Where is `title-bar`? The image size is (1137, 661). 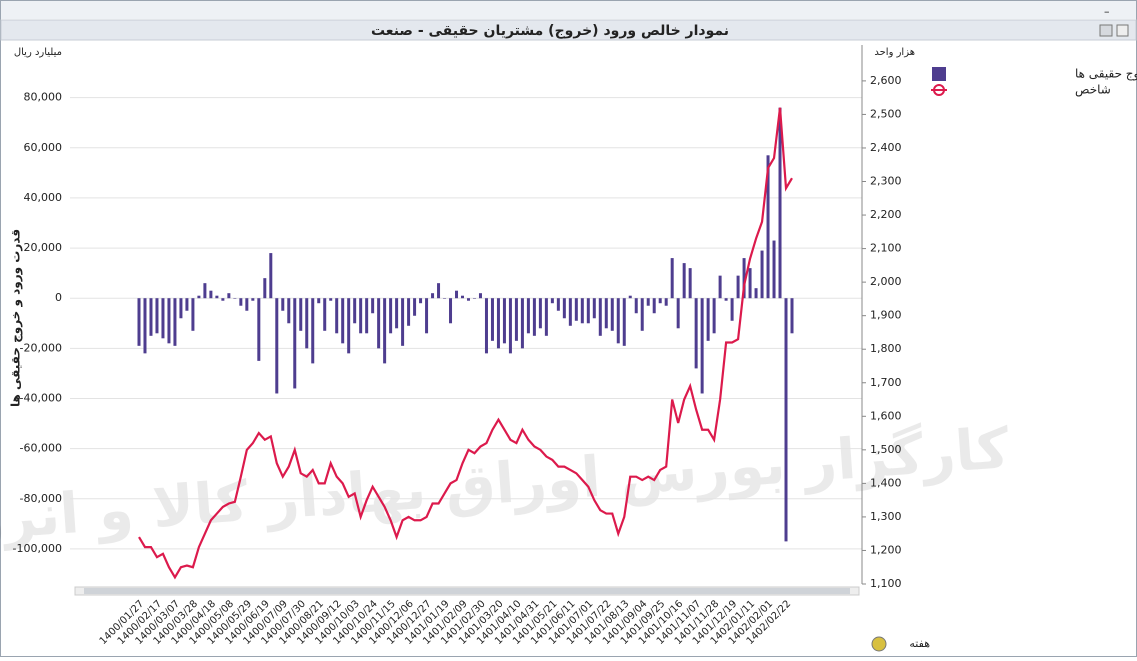
title-bar is located at coordinates (568, 30).